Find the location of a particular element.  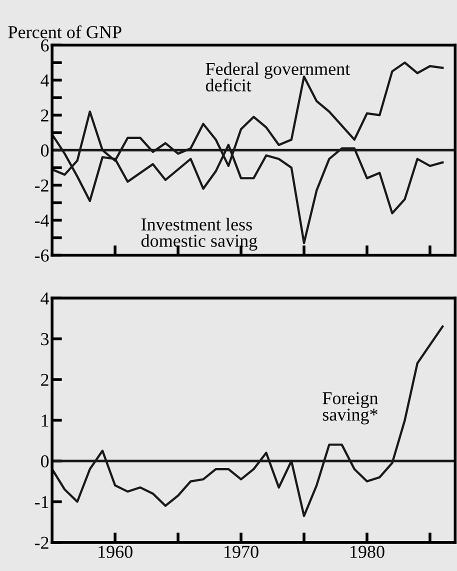

y-tick-label: -6 is located at coordinates (41, 256).